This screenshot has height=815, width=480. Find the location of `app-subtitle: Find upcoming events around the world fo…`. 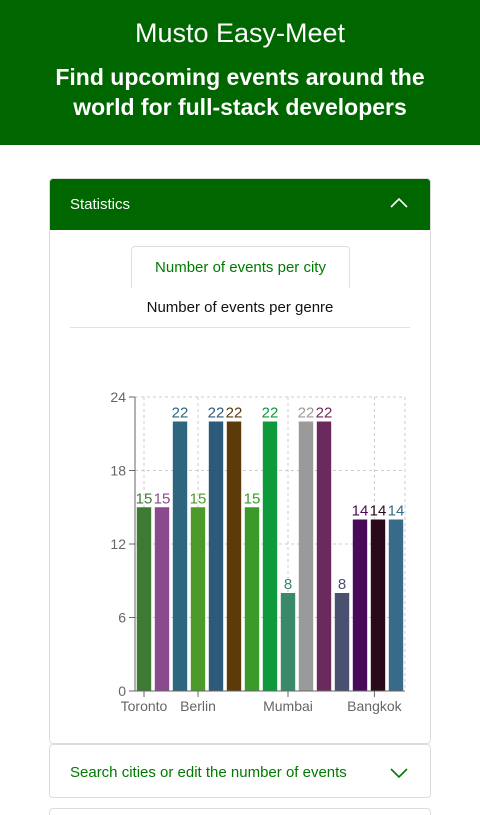

app-subtitle: Find upcoming events around the world fo… is located at coordinates (240, 92).